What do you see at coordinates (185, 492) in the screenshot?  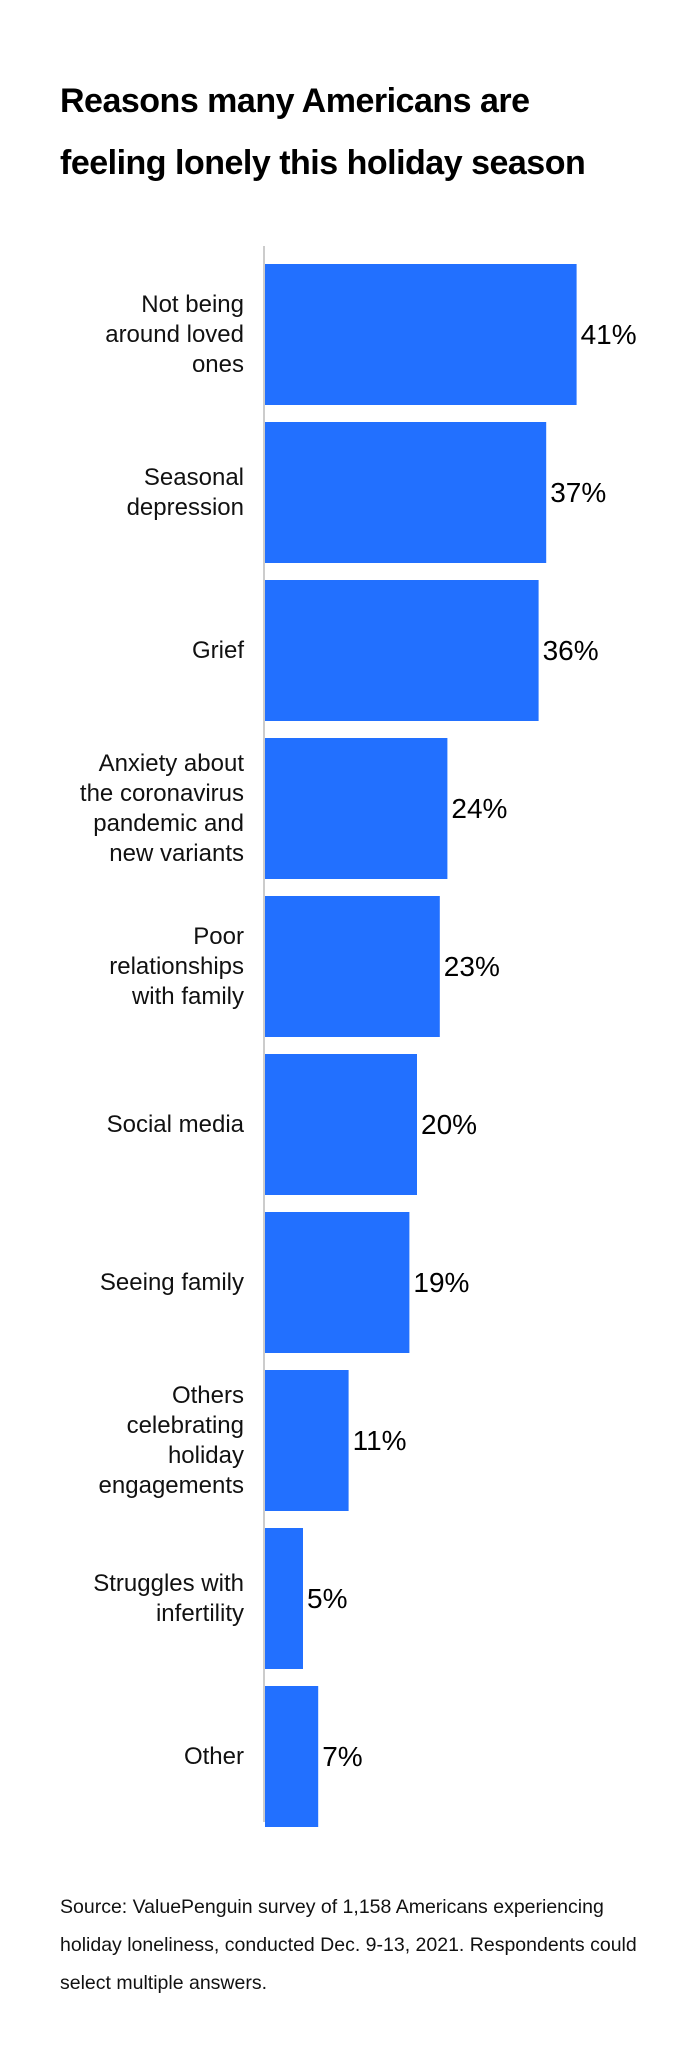 I see `category-label: Seasonal depression` at bounding box center [185, 492].